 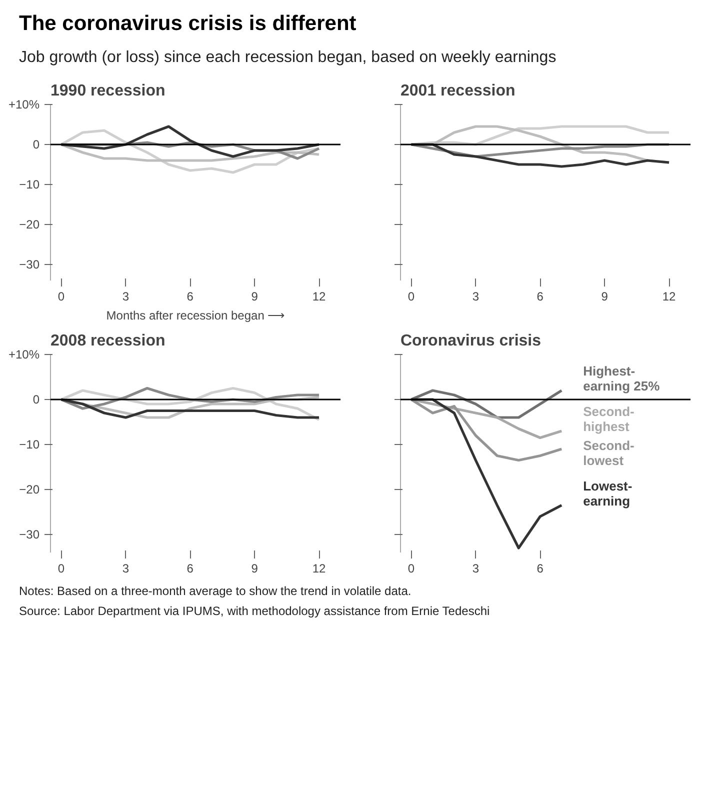 What do you see at coordinates (607, 493) in the screenshot?
I see `series-label: Lowest-earning` at bounding box center [607, 493].